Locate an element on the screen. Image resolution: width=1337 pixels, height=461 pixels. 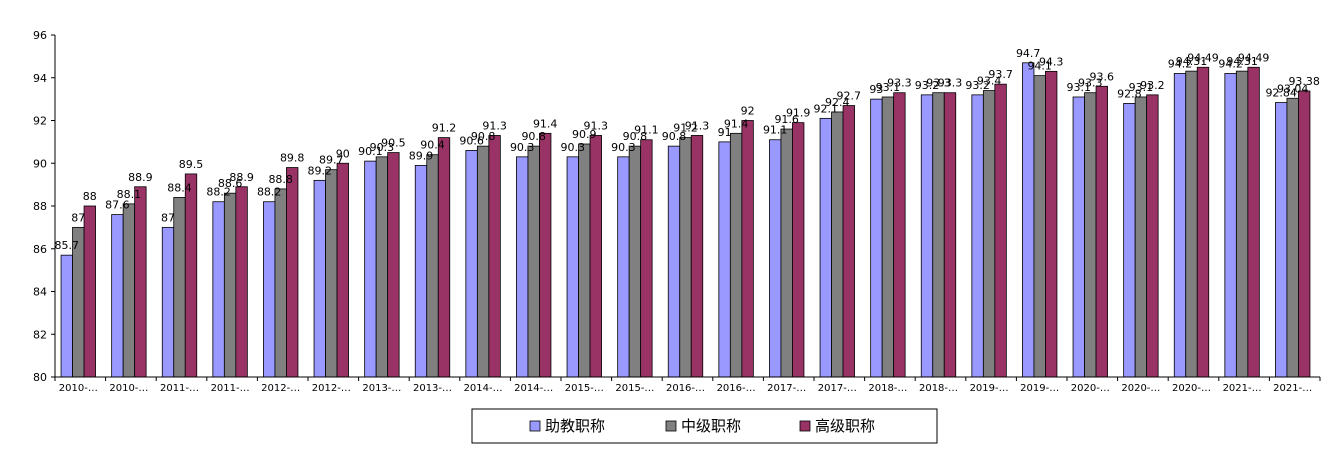
data-label: 92.8 is located at coordinates (1129, 93).